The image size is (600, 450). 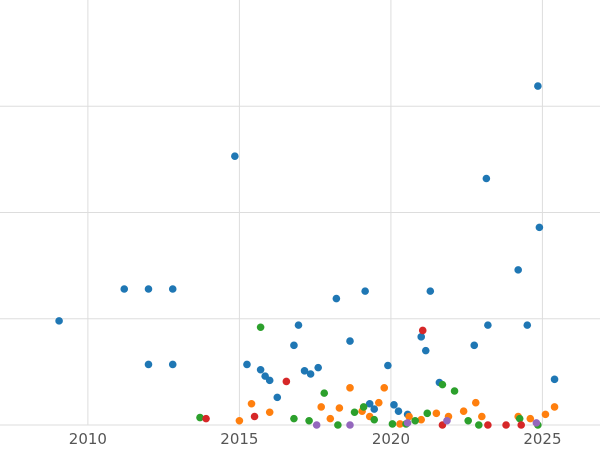 I want to click on x-tick-label: 2010, so click(x=88, y=439).